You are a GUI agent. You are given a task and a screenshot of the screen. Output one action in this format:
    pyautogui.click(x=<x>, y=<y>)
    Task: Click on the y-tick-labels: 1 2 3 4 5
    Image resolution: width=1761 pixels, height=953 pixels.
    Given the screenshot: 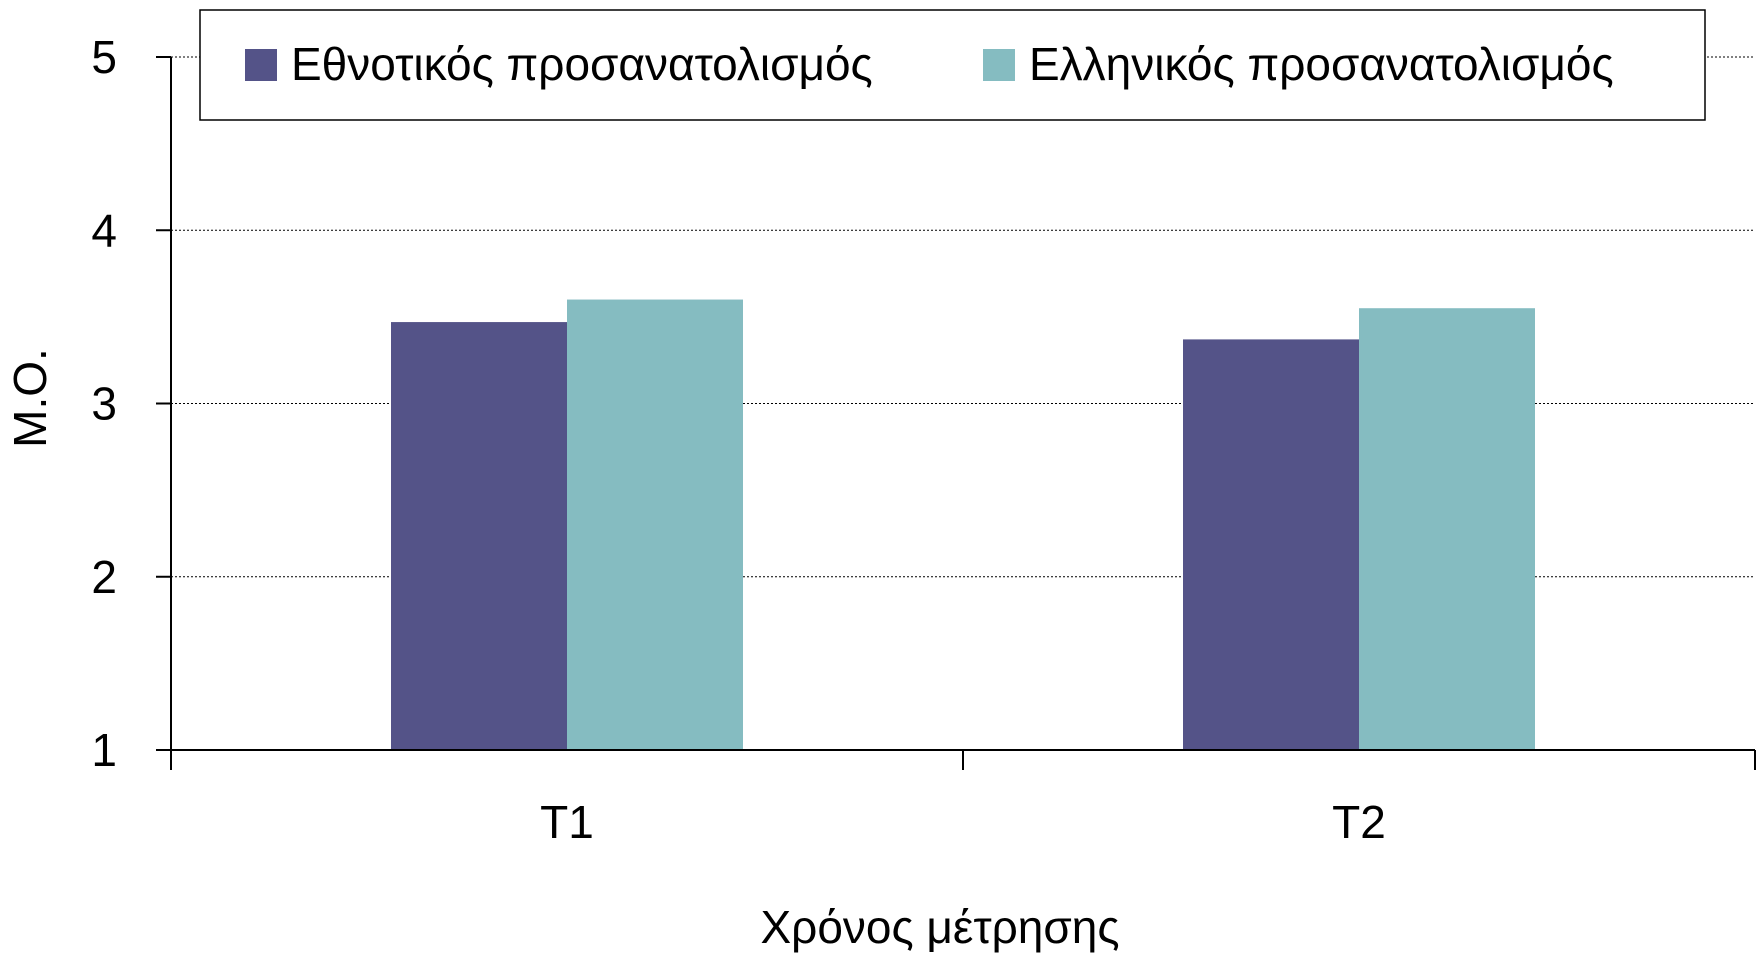 What is the action you would take?
    pyautogui.click(x=104, y=403)
    